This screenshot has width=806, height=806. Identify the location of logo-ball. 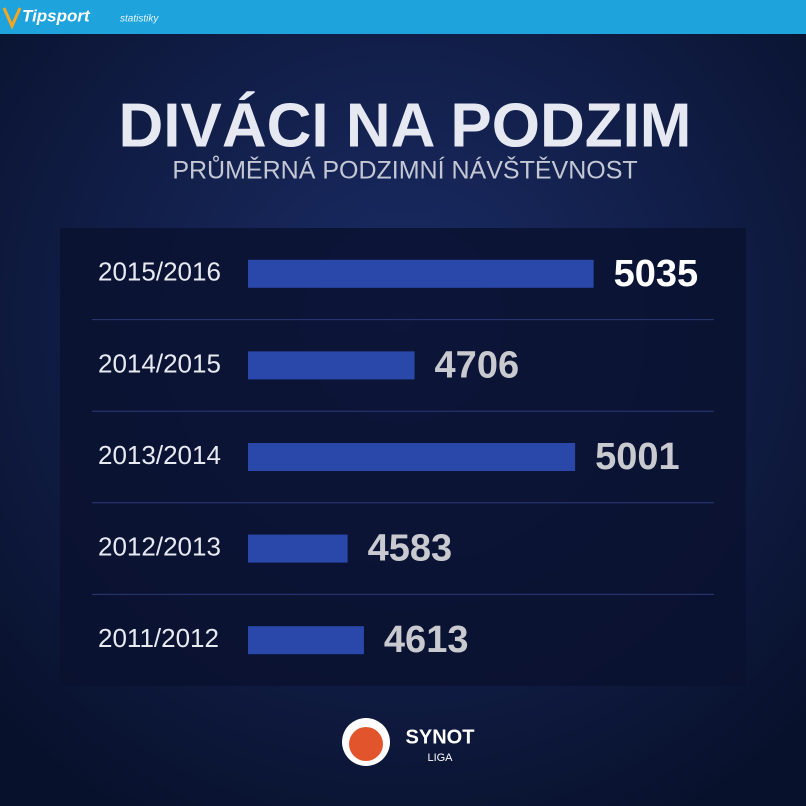
(366, 744).